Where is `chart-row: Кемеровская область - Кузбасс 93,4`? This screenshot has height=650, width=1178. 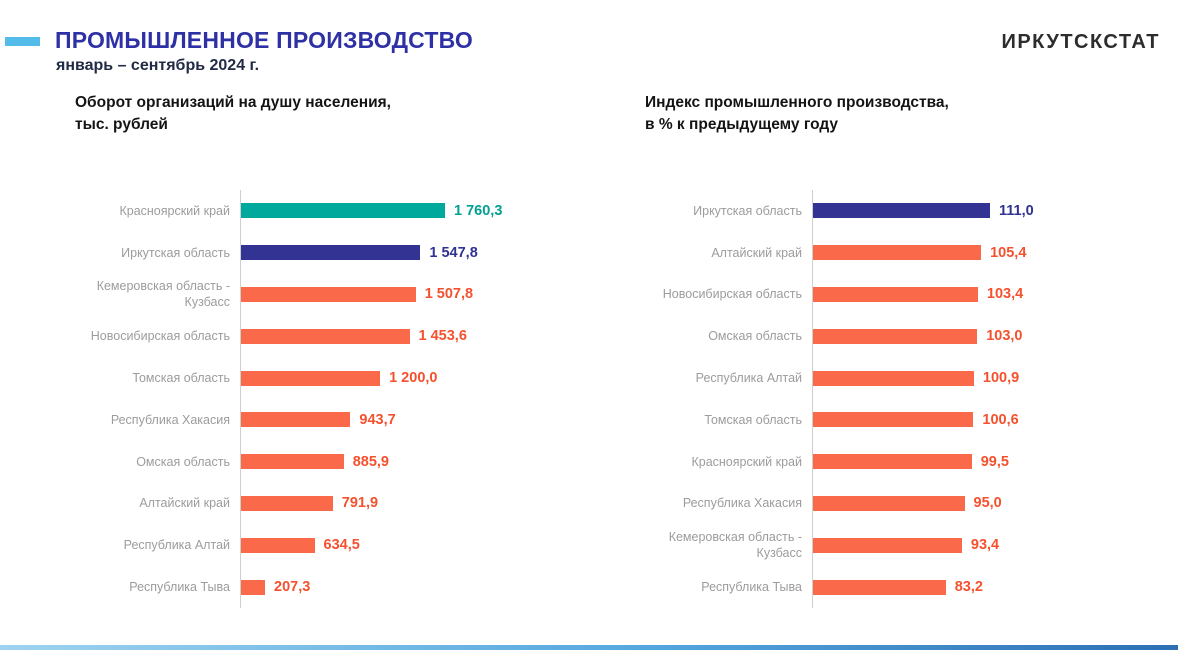
chart-row: Кемеровская область - Кузбасс 93,4 is located at coordinates (883, 545).